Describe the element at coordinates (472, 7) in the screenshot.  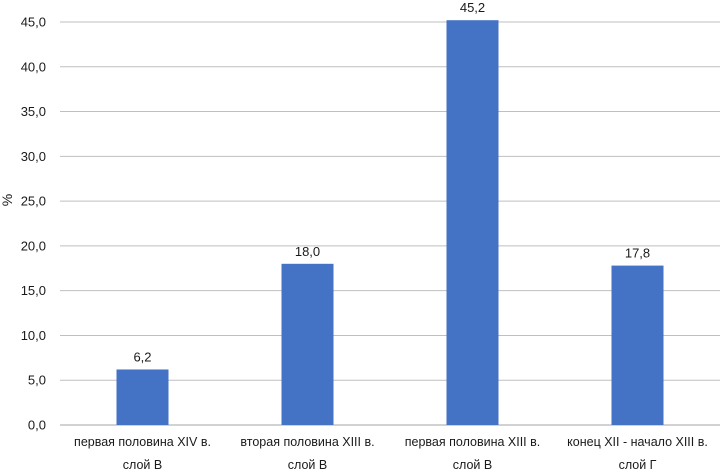
I see `data-label: 45,2` at that location.